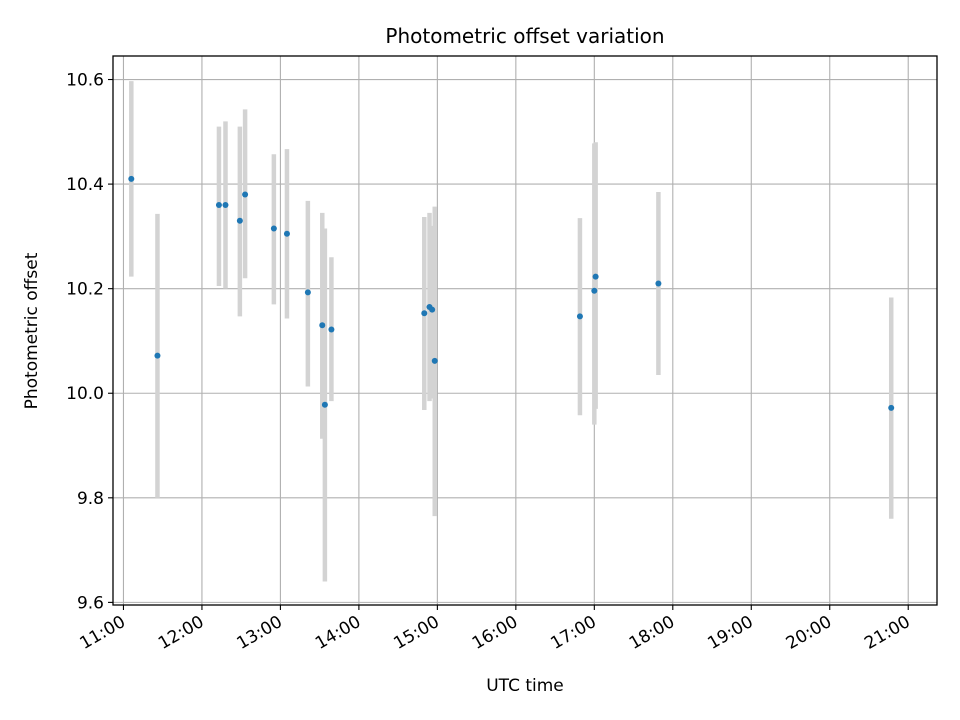 The width and height of the screenshot is (960, 720). What do you see at coordinates (85, 394) in the screenshot?
I see `y-tick-label: 10.0` at bounding box center [85, 394].